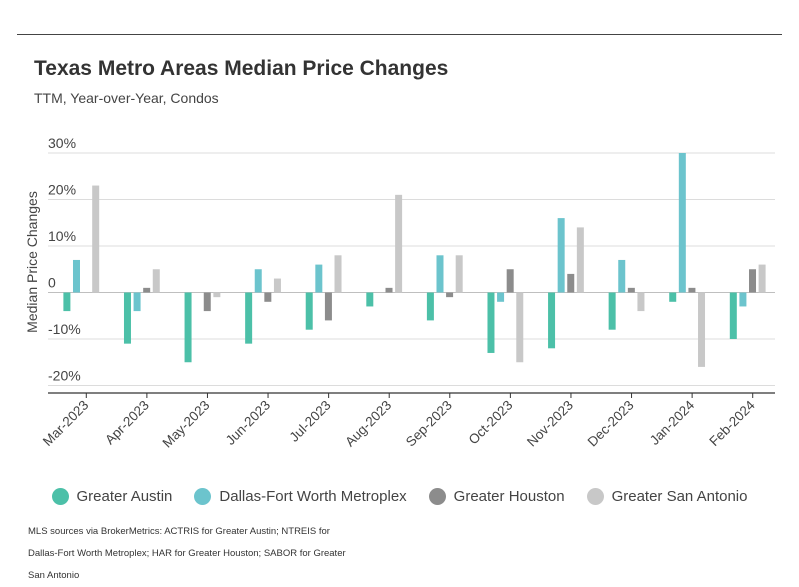 This screenshot has width=799, height=587. What do you see at coordinates (313, 496) in the screenshot?
I see `legend-label: Dallas-Fort Worth Metroplex` at bounding box center [313, 496].